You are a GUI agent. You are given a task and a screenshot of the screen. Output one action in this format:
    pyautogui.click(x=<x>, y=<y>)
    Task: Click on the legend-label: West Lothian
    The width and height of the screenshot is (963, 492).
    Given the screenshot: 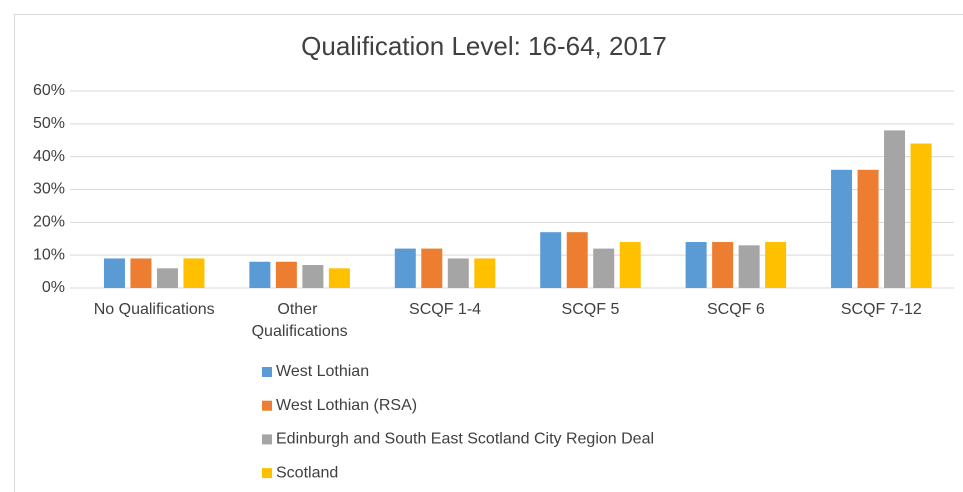 What is the action you would take?
    pyautogui.click(x=322, y=371)
    